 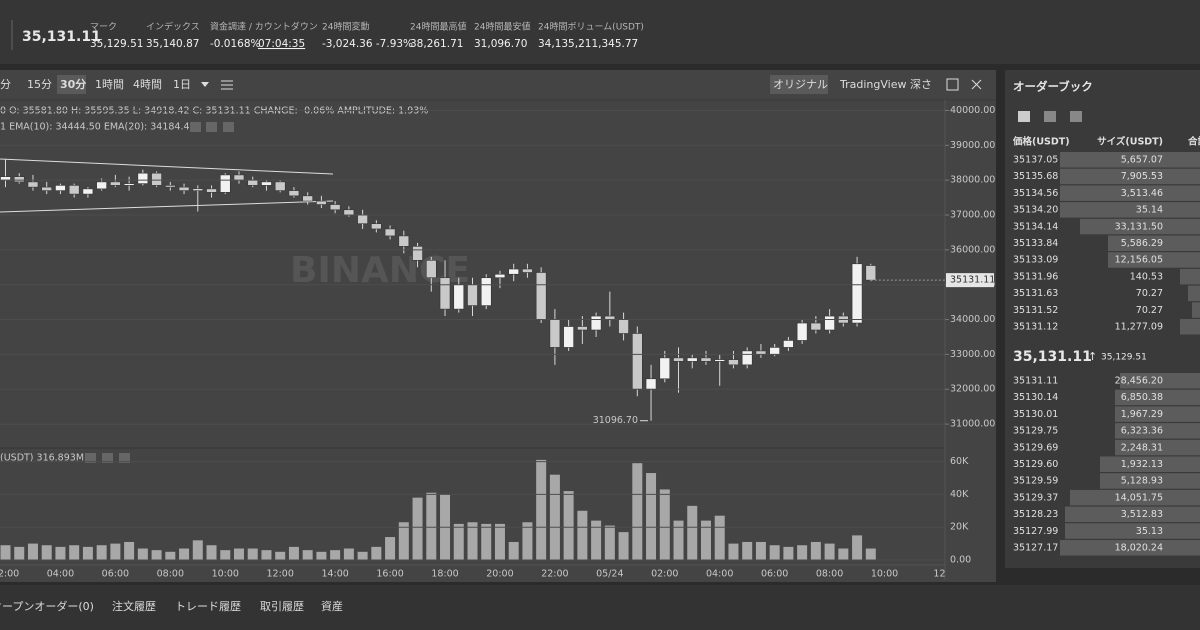 I want to click on dropdown-icon, so click(x=205, y=84).